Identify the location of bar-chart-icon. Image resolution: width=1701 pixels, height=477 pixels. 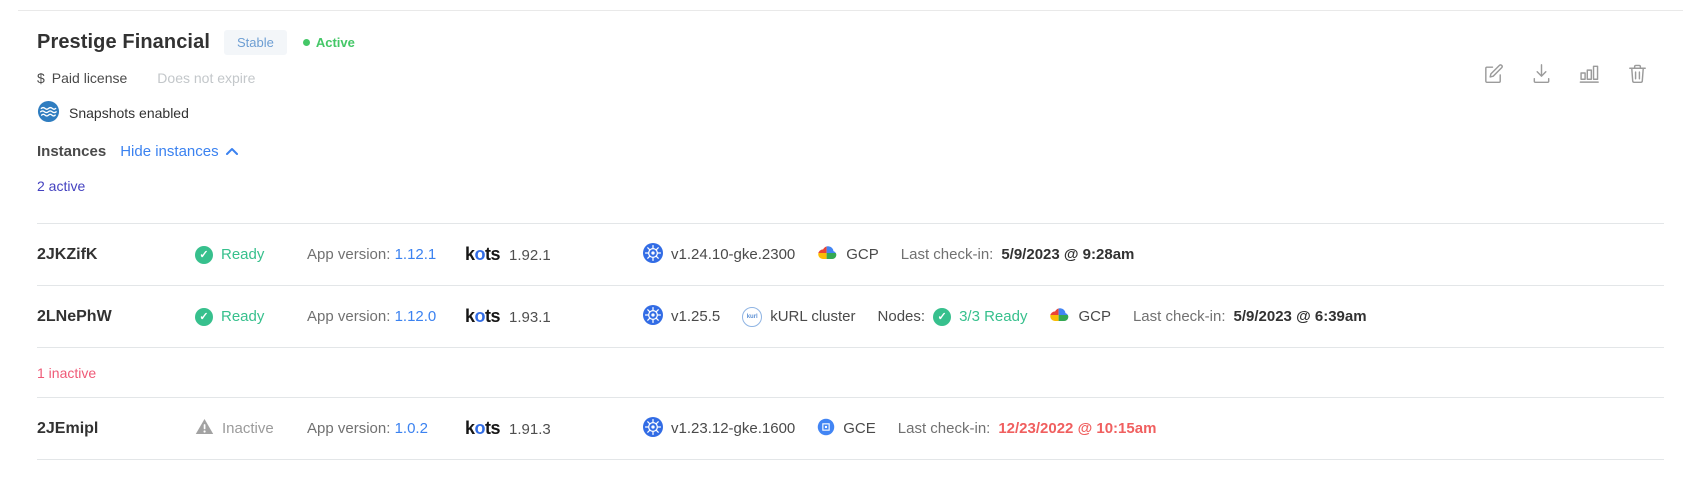
(1589, 76).